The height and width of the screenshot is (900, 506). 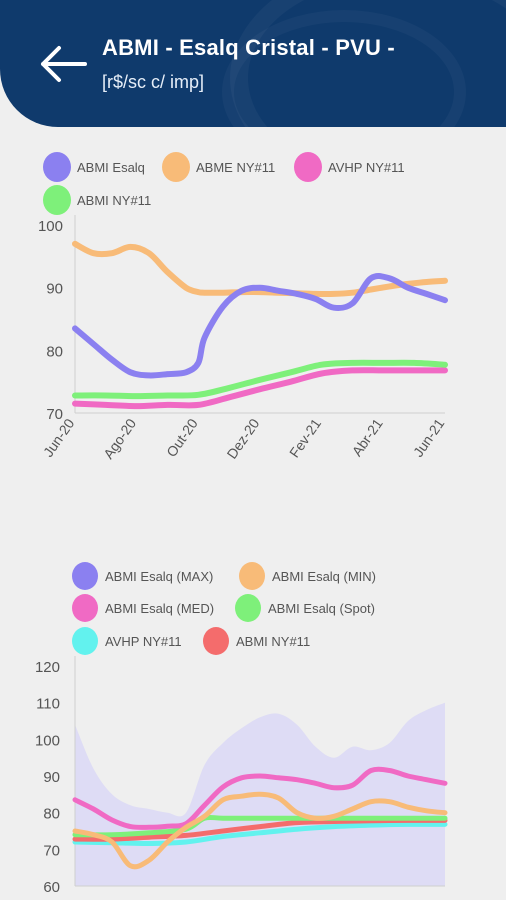 I want to click on page-title: ABMI - Esalq Cristal - PVU -, so click(x=248, y=47).